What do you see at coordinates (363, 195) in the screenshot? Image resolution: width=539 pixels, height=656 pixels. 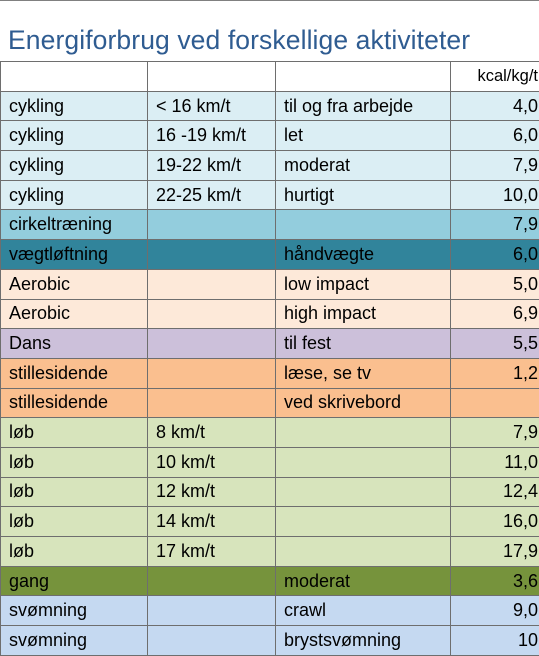 I see `description-cell: hurtigt` at bounding box center [363, 195].